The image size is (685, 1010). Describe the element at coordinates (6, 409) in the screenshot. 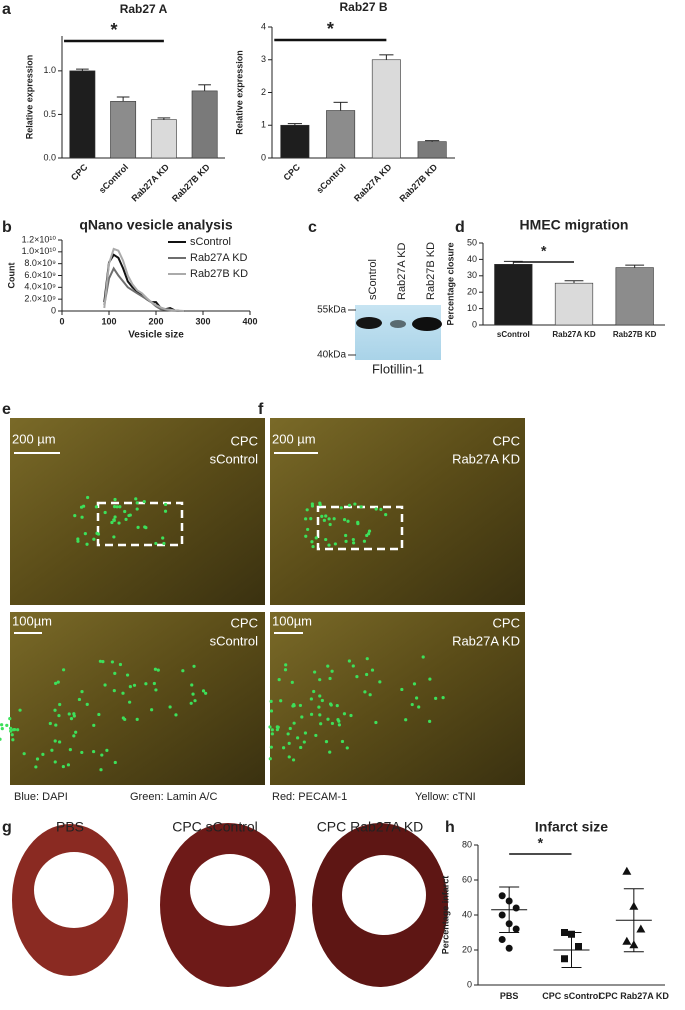

I see `panel-letter: e` at that location.